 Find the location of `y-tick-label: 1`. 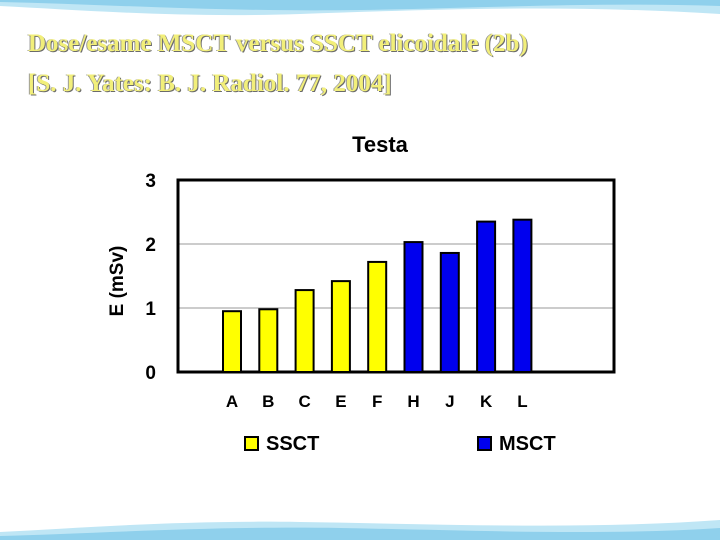

y-tick-label: 1 is located at coordinates (150, 309).